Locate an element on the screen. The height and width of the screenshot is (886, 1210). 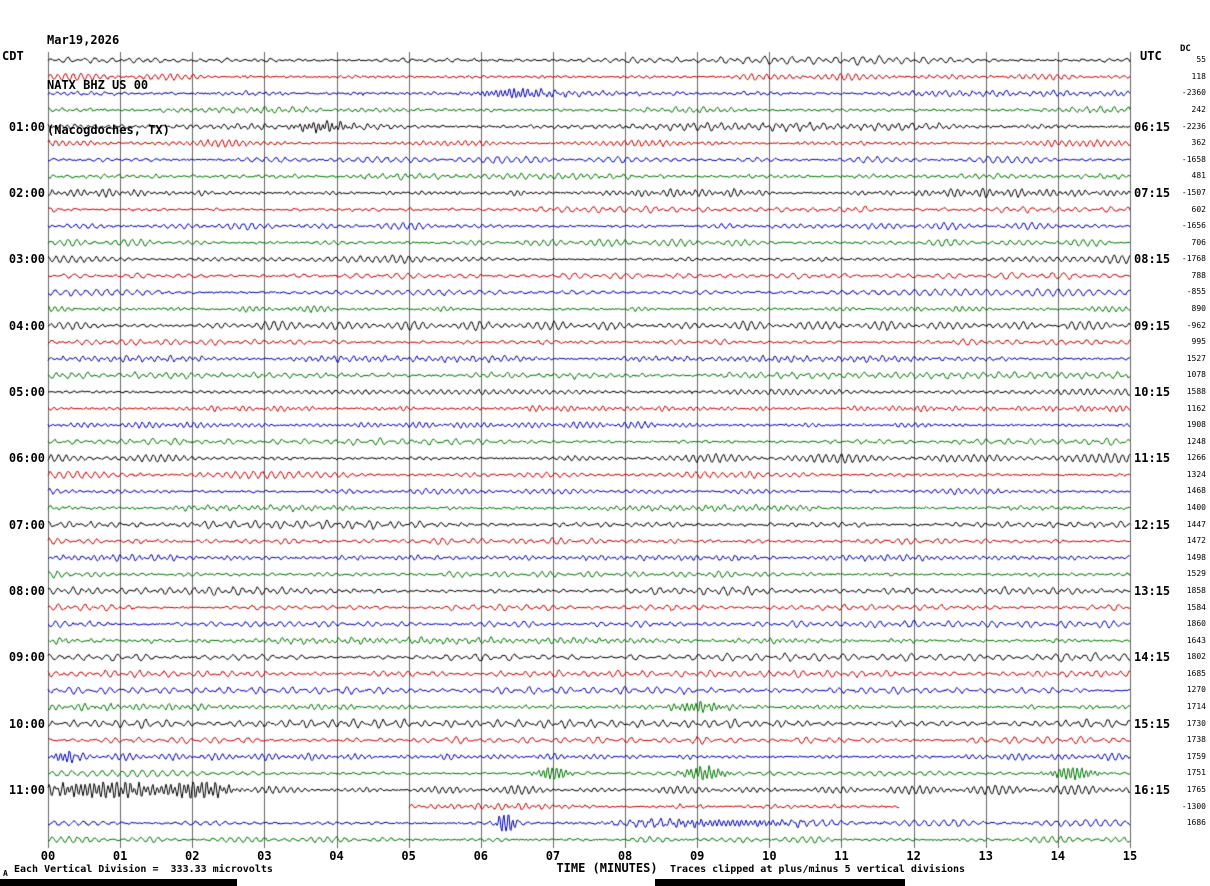
right-timezone-label: UTC is located at coordinates (1151, 56).